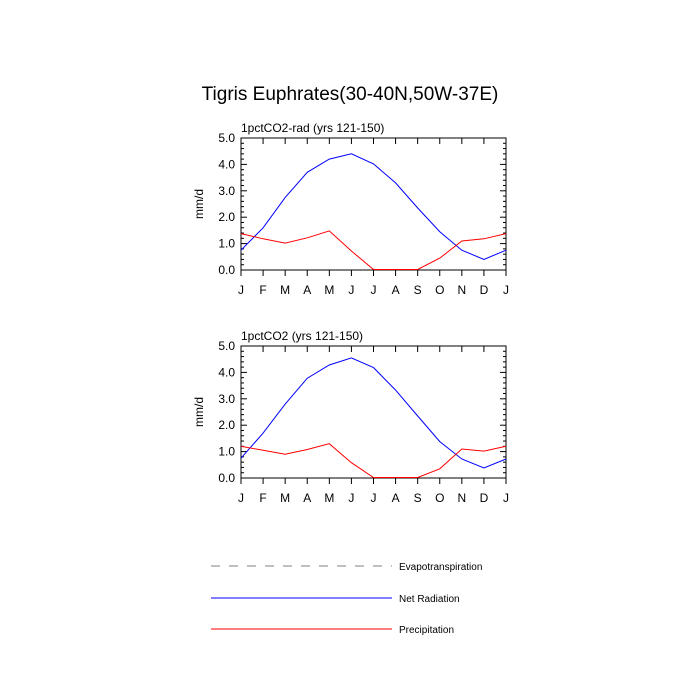 The width and height of the screenshot is (700, 700). I want to click on plot-frame, so click(373, 412).